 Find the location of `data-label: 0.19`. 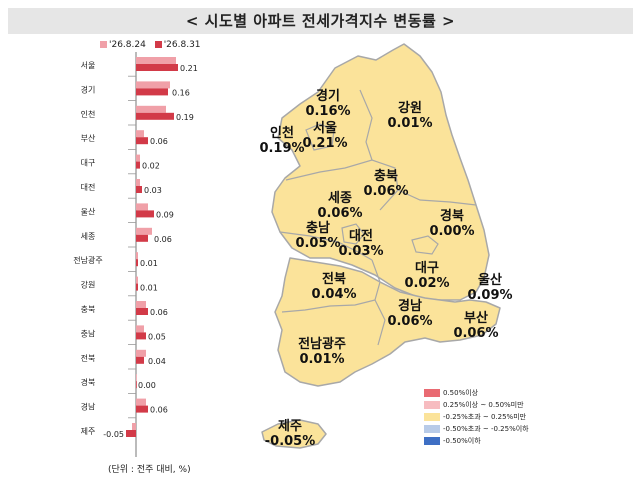

data-label: 0.19 is located at coordinates (185, 117).